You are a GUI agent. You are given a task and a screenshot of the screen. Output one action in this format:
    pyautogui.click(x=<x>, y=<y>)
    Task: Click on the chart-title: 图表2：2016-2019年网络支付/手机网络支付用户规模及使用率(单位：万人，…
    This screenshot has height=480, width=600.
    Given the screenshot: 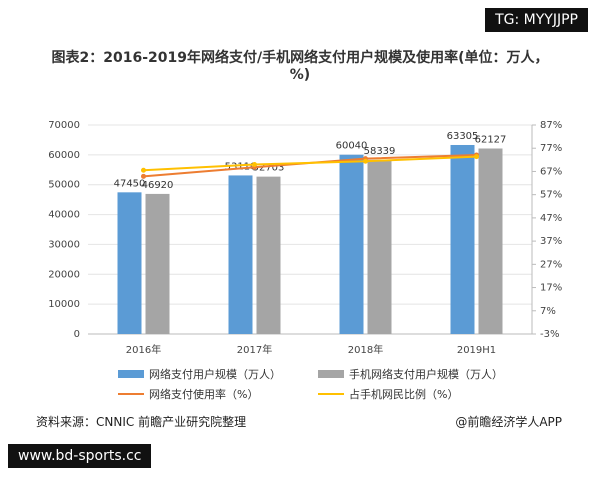 What is the action you would take?
    pyautogui.click(x=300, y=66)
    